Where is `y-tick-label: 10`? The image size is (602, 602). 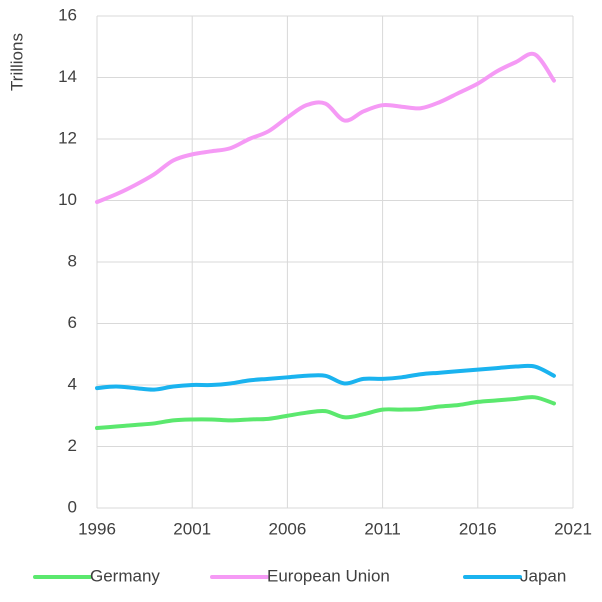 y-tick-label: 10 is located at coordinates (67, 199).